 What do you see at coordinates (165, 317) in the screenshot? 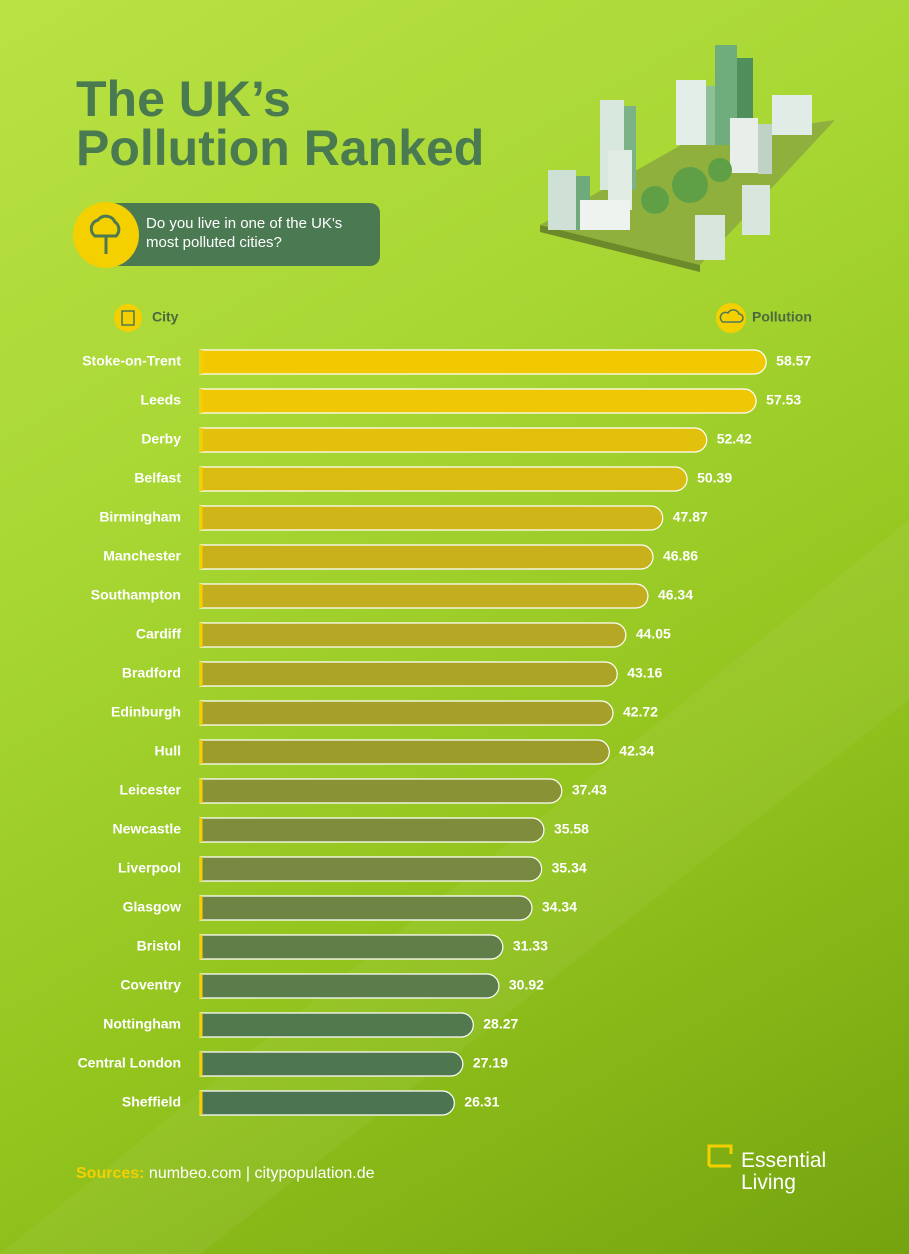
I see `category-header: City` at bounding box center [165, 317].